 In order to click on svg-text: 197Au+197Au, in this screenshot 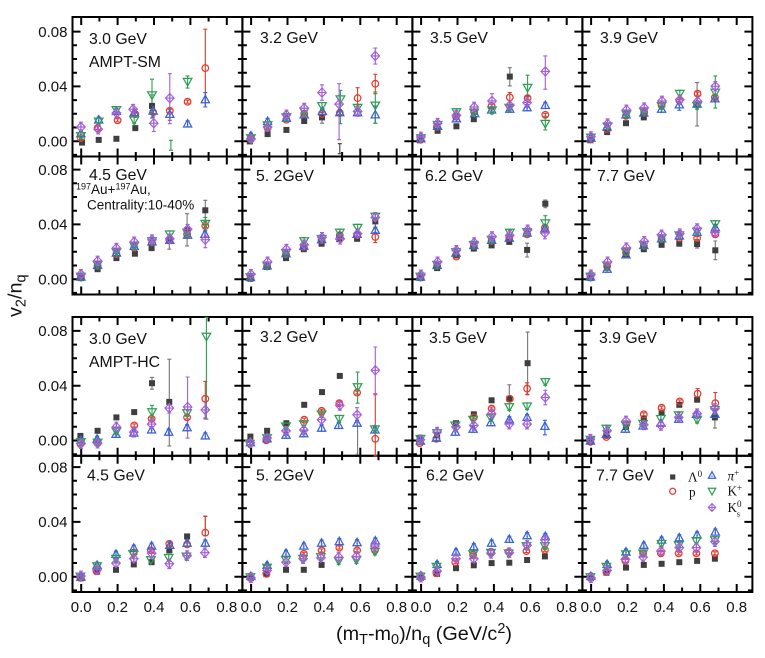, I will do `click(113, 190)`.